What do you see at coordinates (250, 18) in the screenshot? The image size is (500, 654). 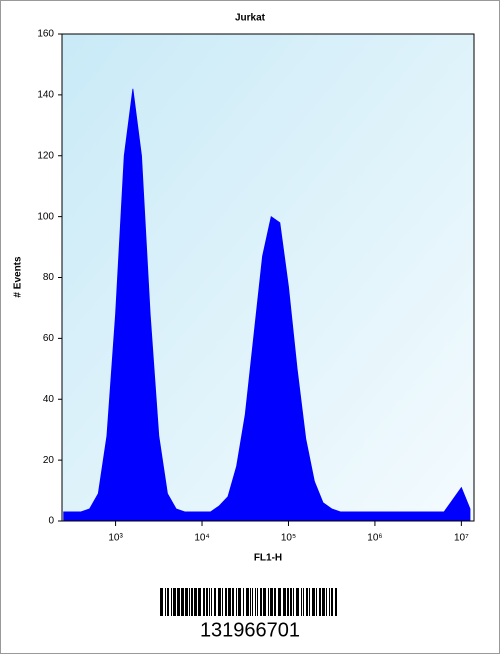 I see `chart-title: Jurkat` at bounding box center [250, 18].